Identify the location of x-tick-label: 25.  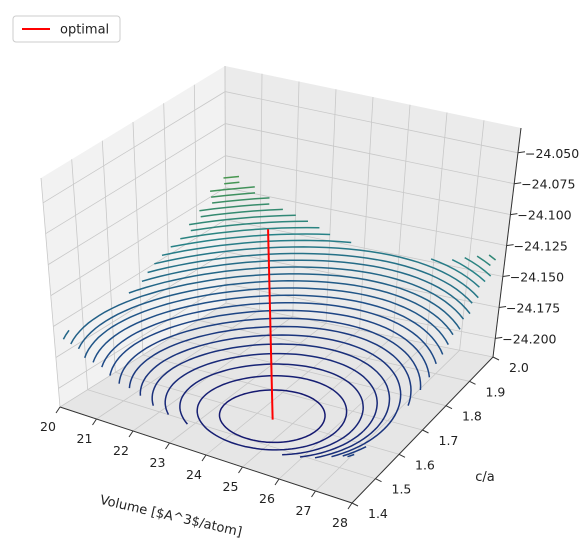
(231, 486).